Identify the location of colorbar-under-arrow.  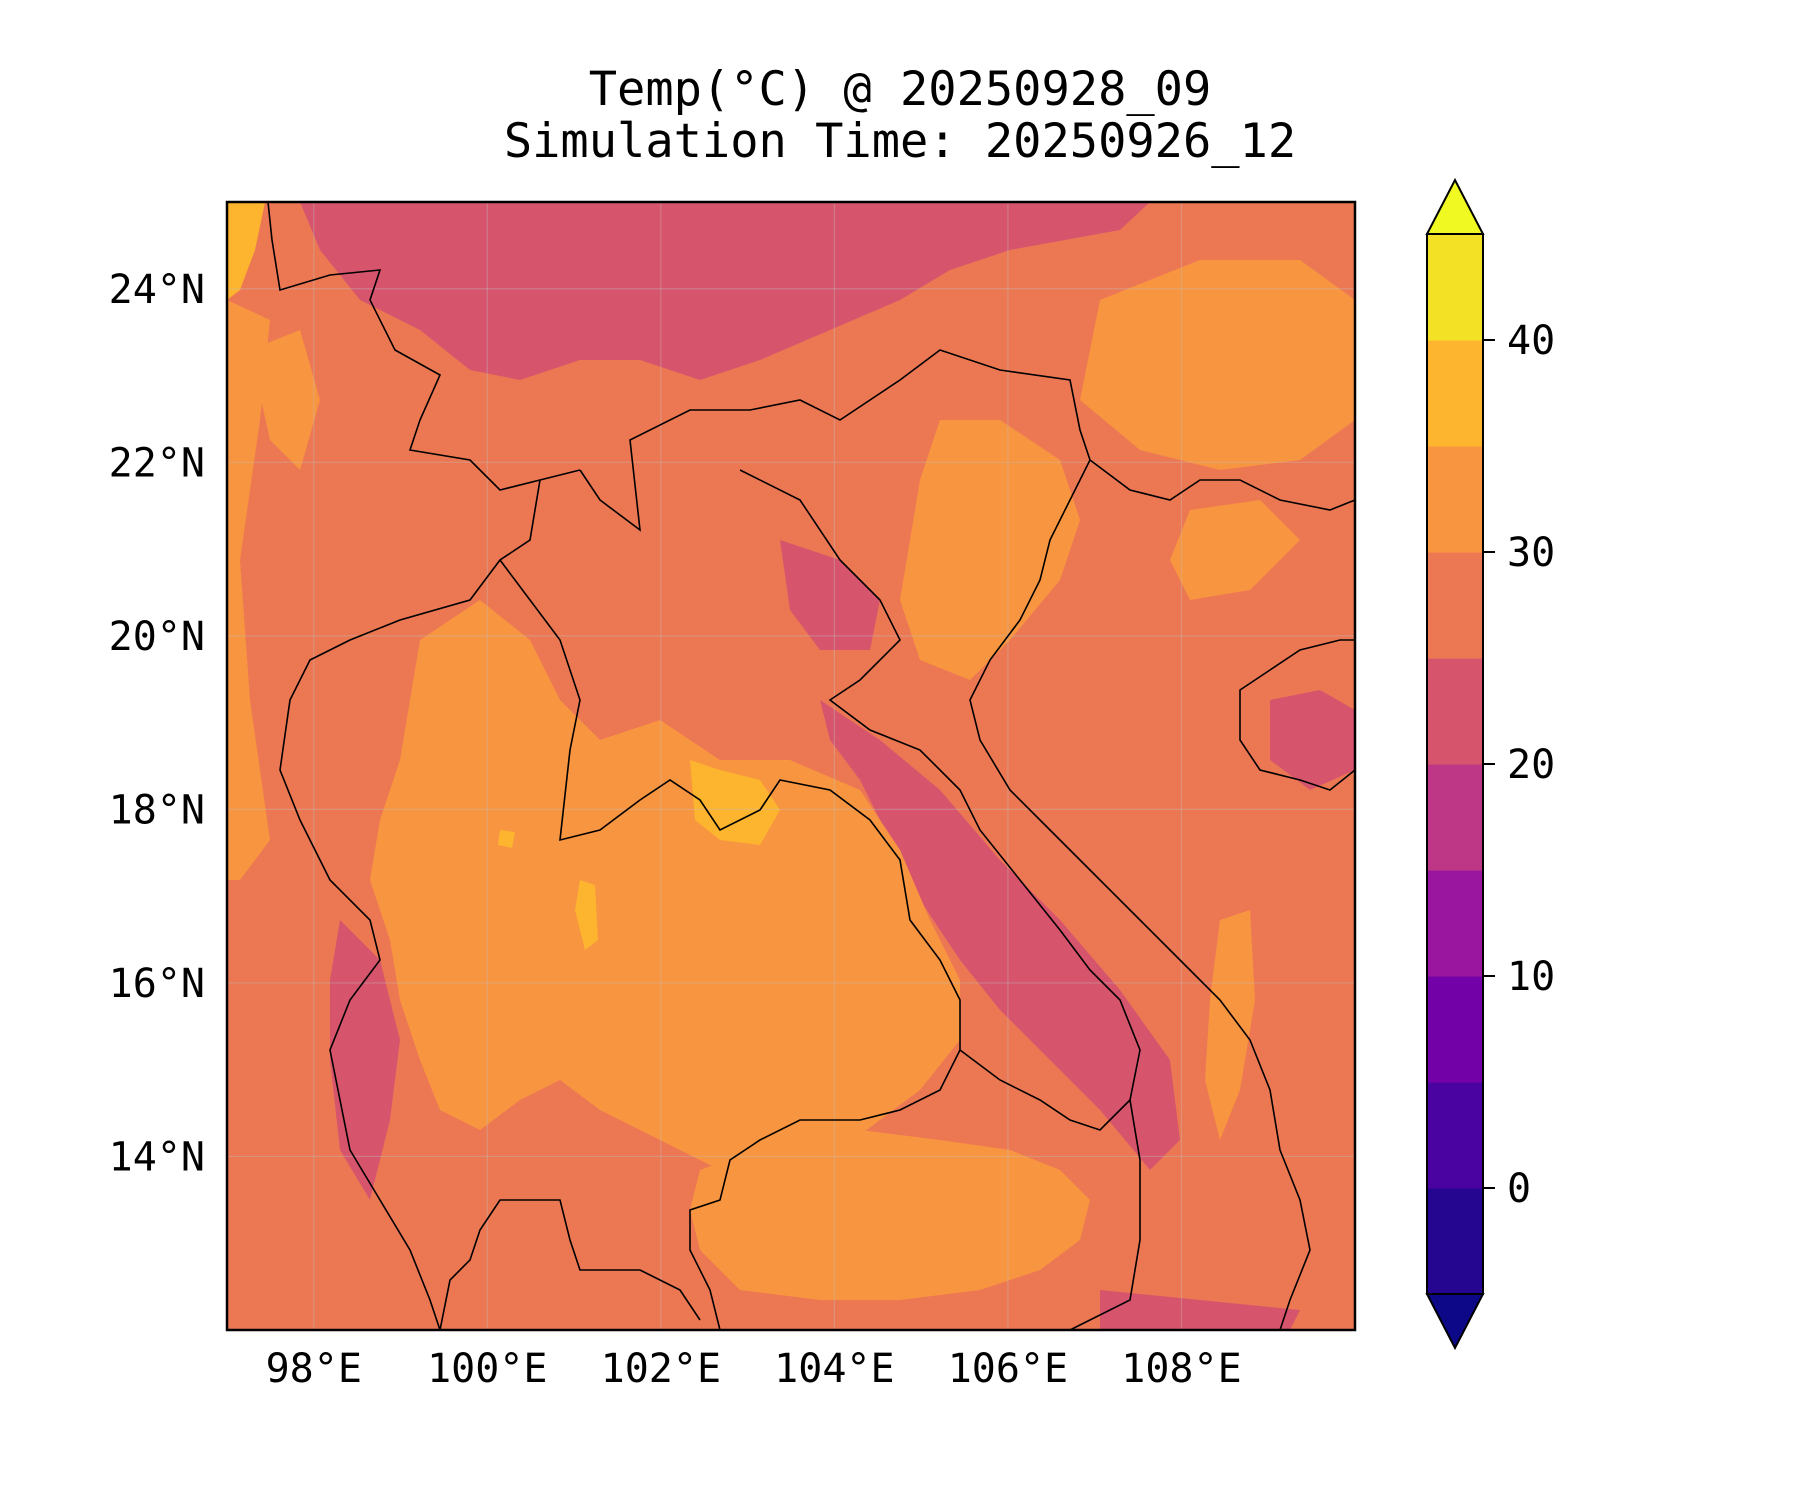
(1455, 1322).